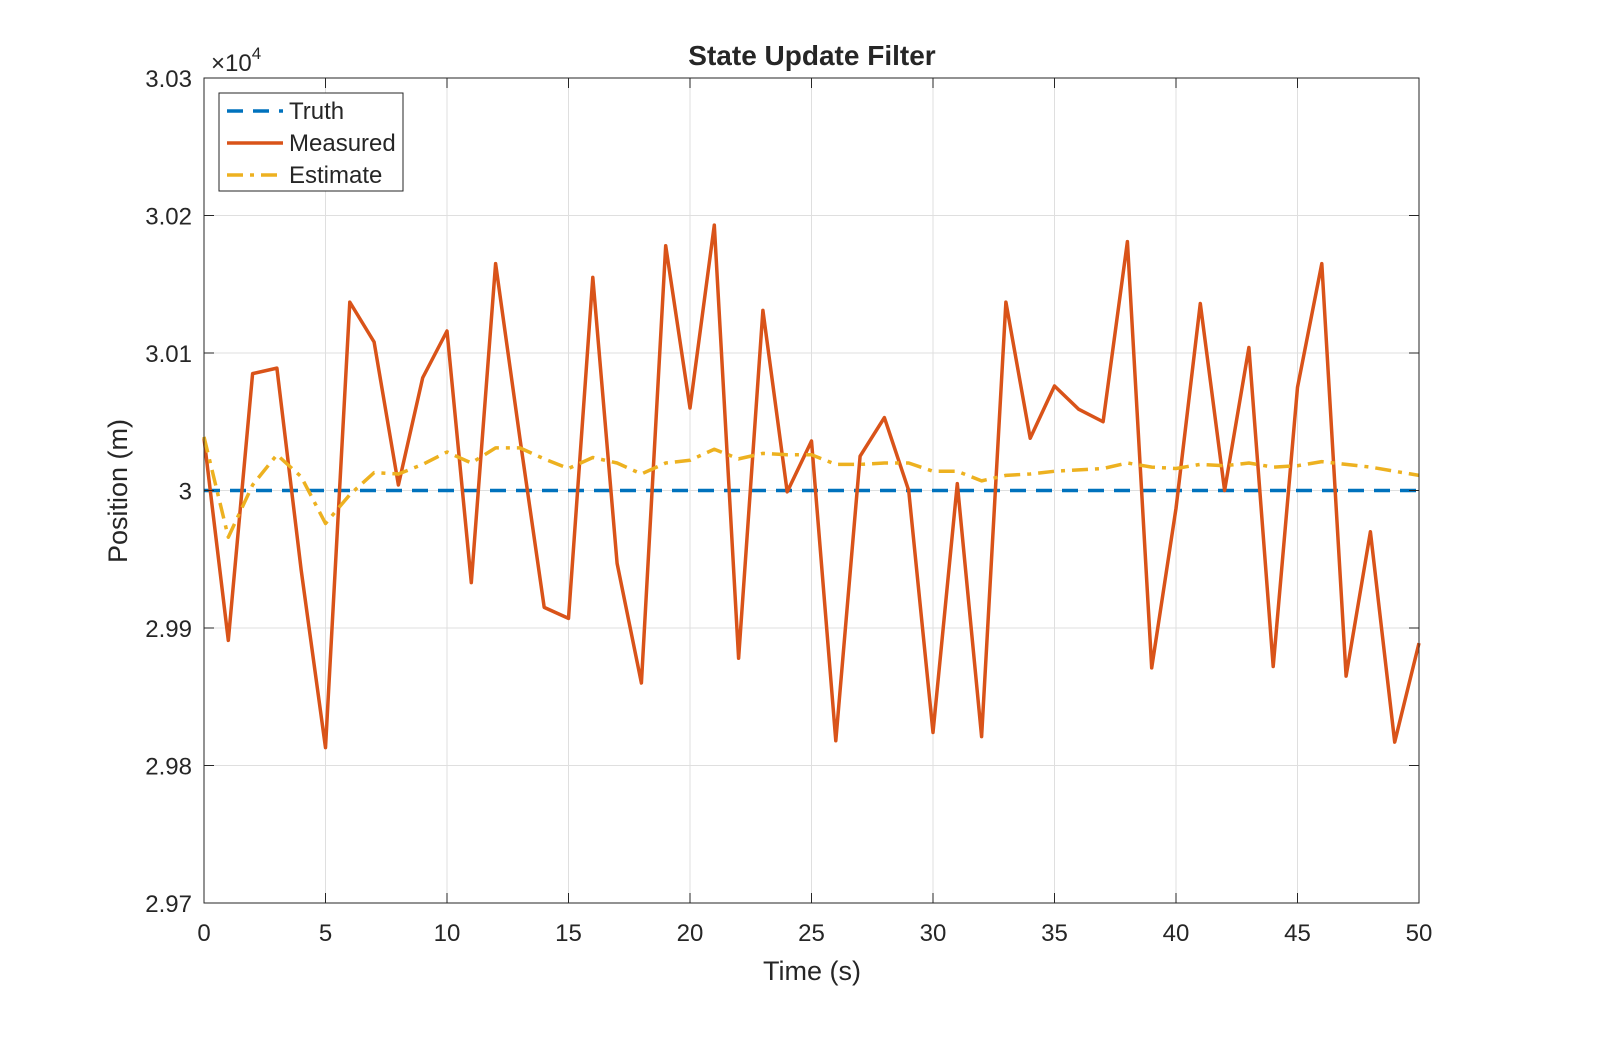 Image resolution: width=1617 pixels, height=1047 pixels. What do you see at coordinates (1176, 933) in the screenshot?
I see `x-tick-label: 40` at bounding box center [1176, 933].